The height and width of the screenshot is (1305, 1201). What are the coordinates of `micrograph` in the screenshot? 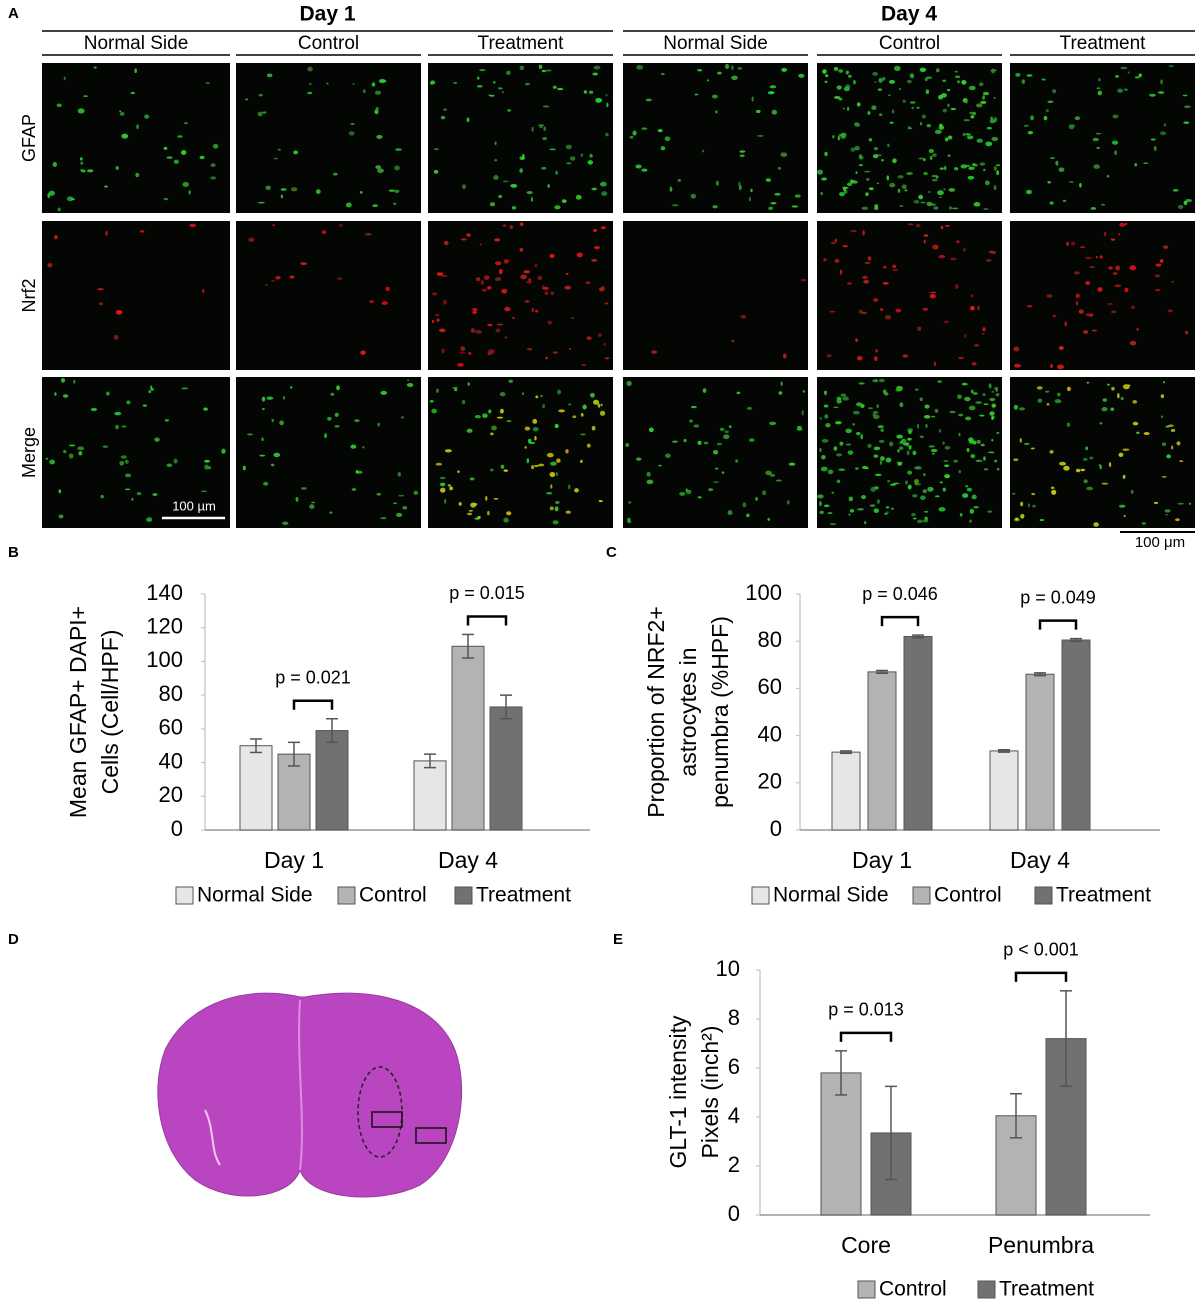 It's located at (1102, 452).